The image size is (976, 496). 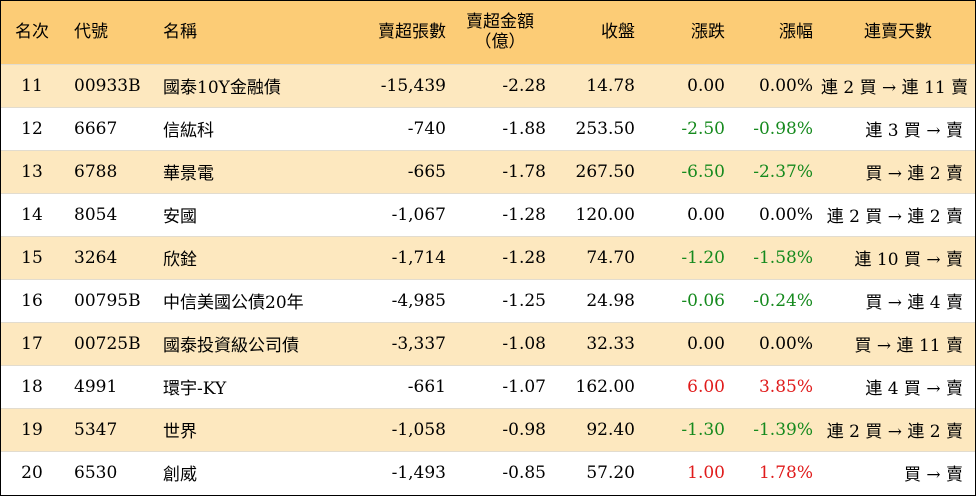 What do you see at coordinates (418, 214) in the screenshot?
I see `cell-net-sell-volume: -1,067` at bounding box center [418, 214].